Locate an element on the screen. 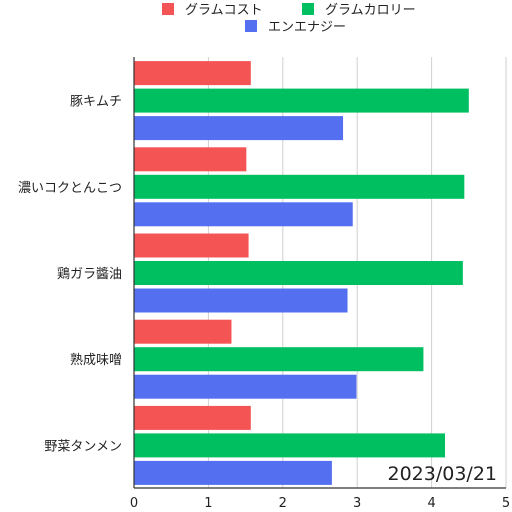  date-annotation: 2023/03/21 is located at coordinates (442, 474).